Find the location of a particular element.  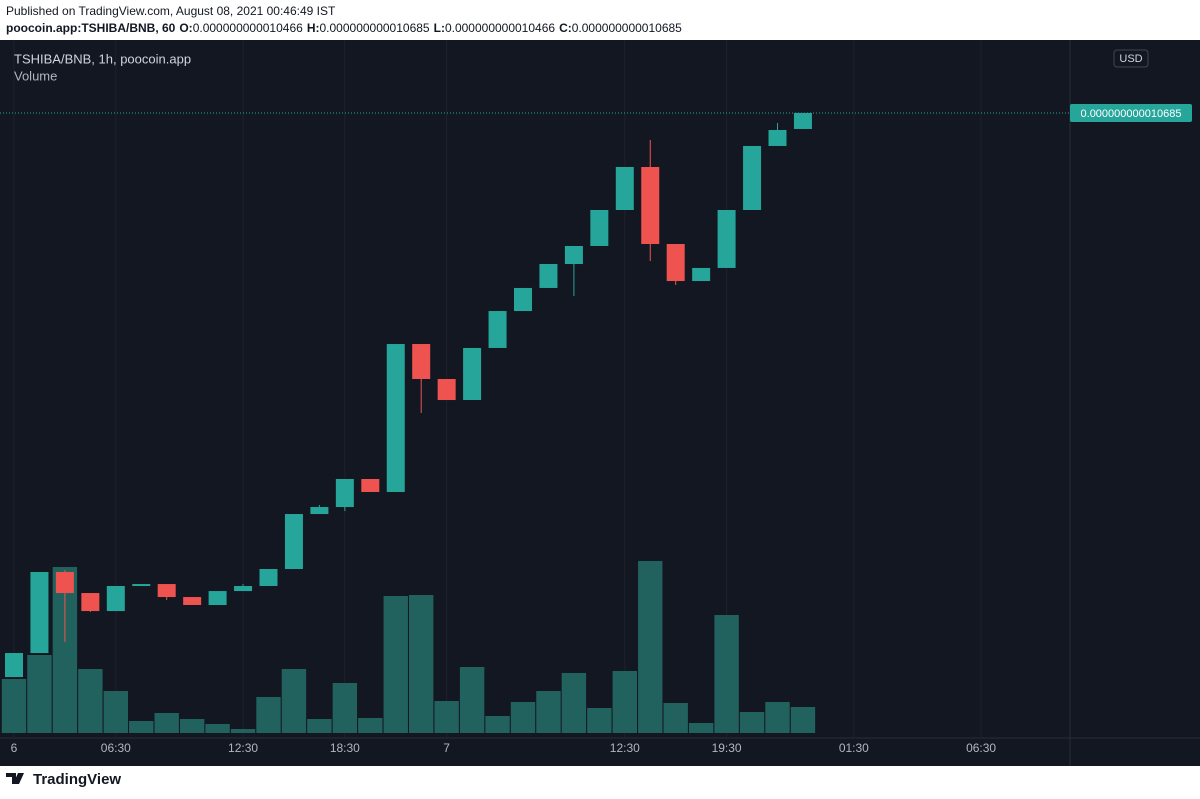

currency-button-frame is located at coordinates (1131, 58).